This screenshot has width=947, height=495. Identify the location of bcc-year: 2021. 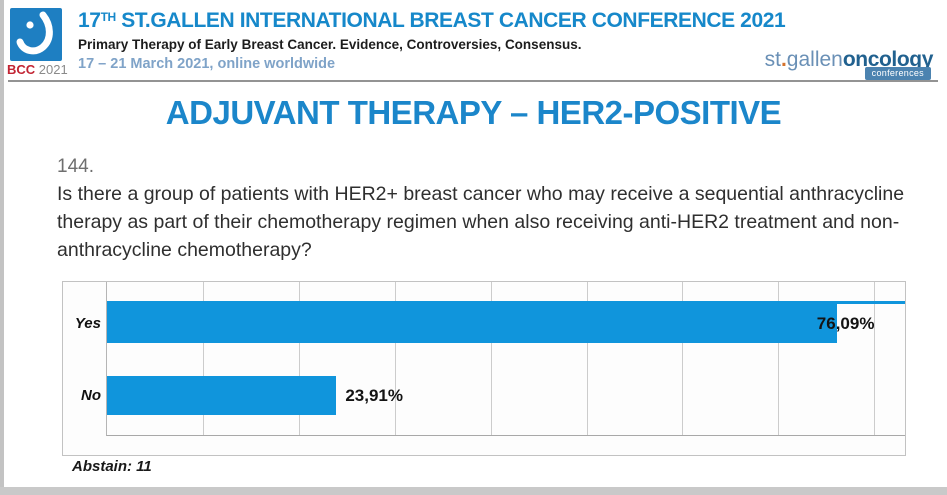
(53, 69).